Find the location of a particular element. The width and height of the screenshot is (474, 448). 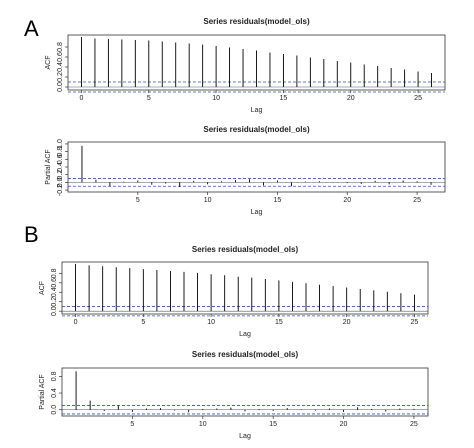

y-tick-label: 1.0 is located at coordinates (60, 144).